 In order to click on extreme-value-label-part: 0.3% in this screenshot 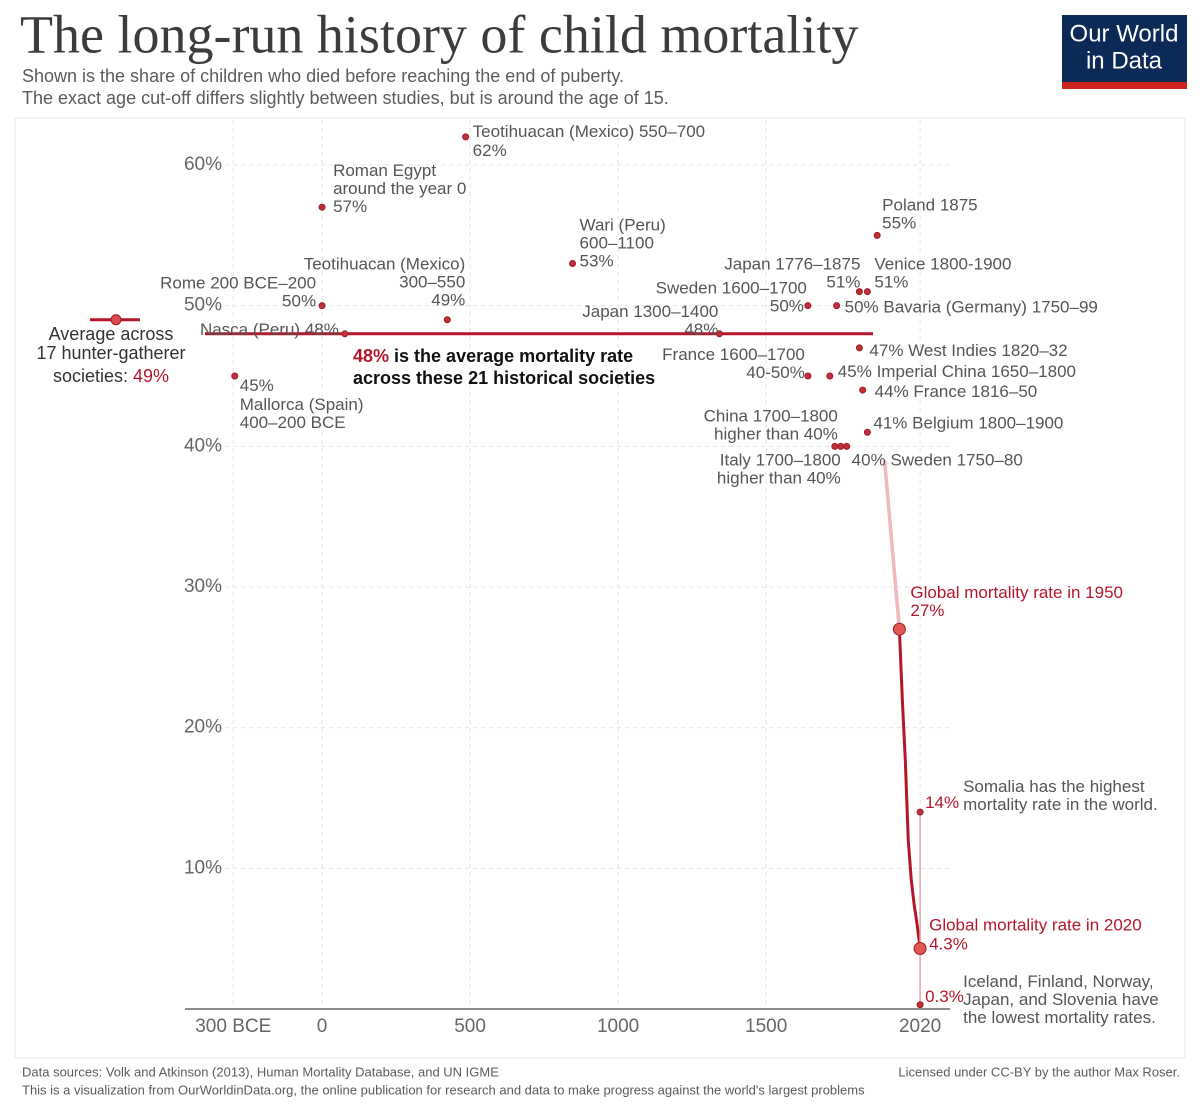, I will do `click(944, 996)`.